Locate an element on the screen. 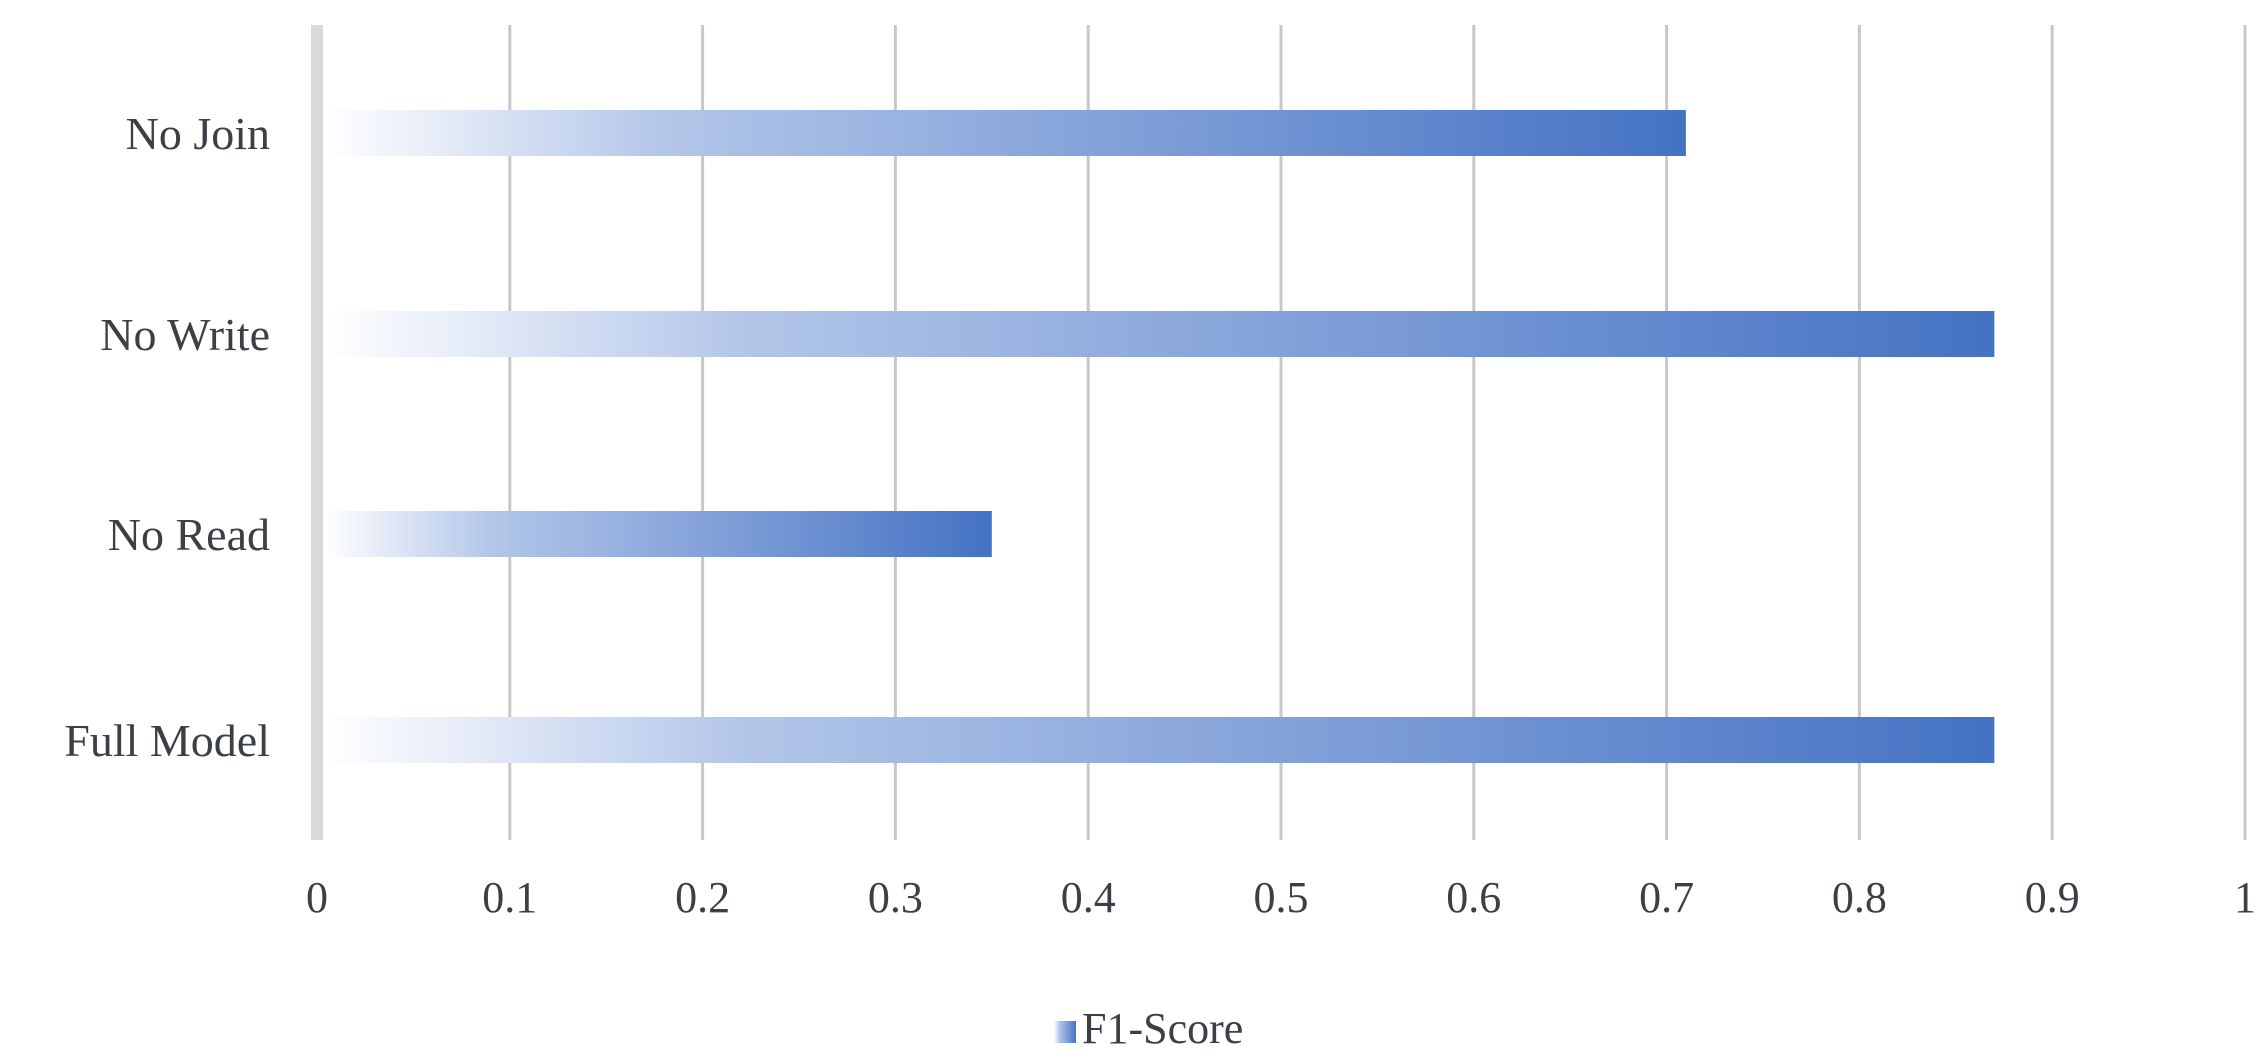  legend: F1-Score is located at coordinates (1148, 1028).